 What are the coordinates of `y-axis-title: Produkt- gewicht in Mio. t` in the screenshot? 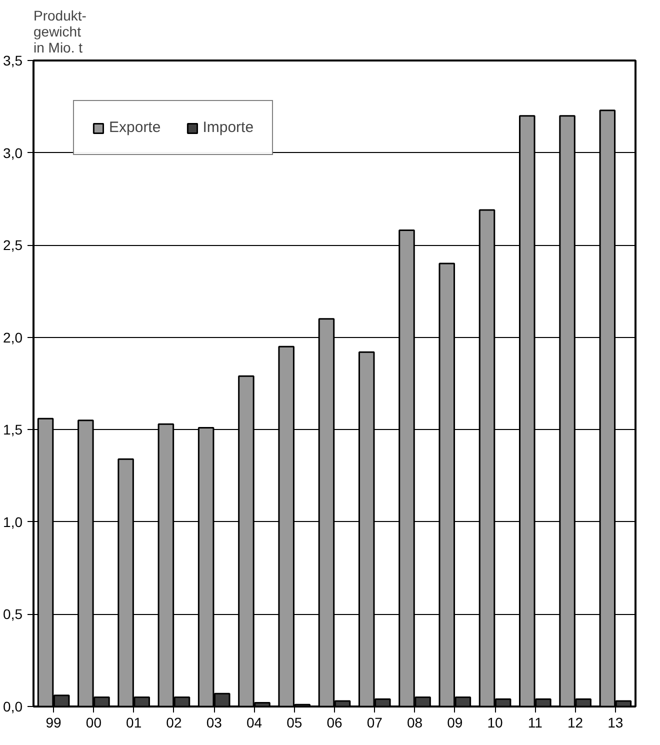 It's located at (60, 32).